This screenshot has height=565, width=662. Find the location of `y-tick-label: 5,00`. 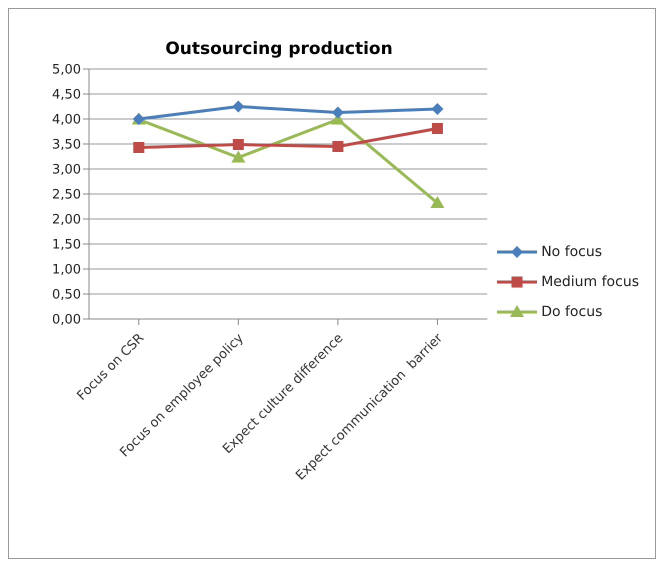

y-tick-label: 5,00 is located at coordinates (66, 70).